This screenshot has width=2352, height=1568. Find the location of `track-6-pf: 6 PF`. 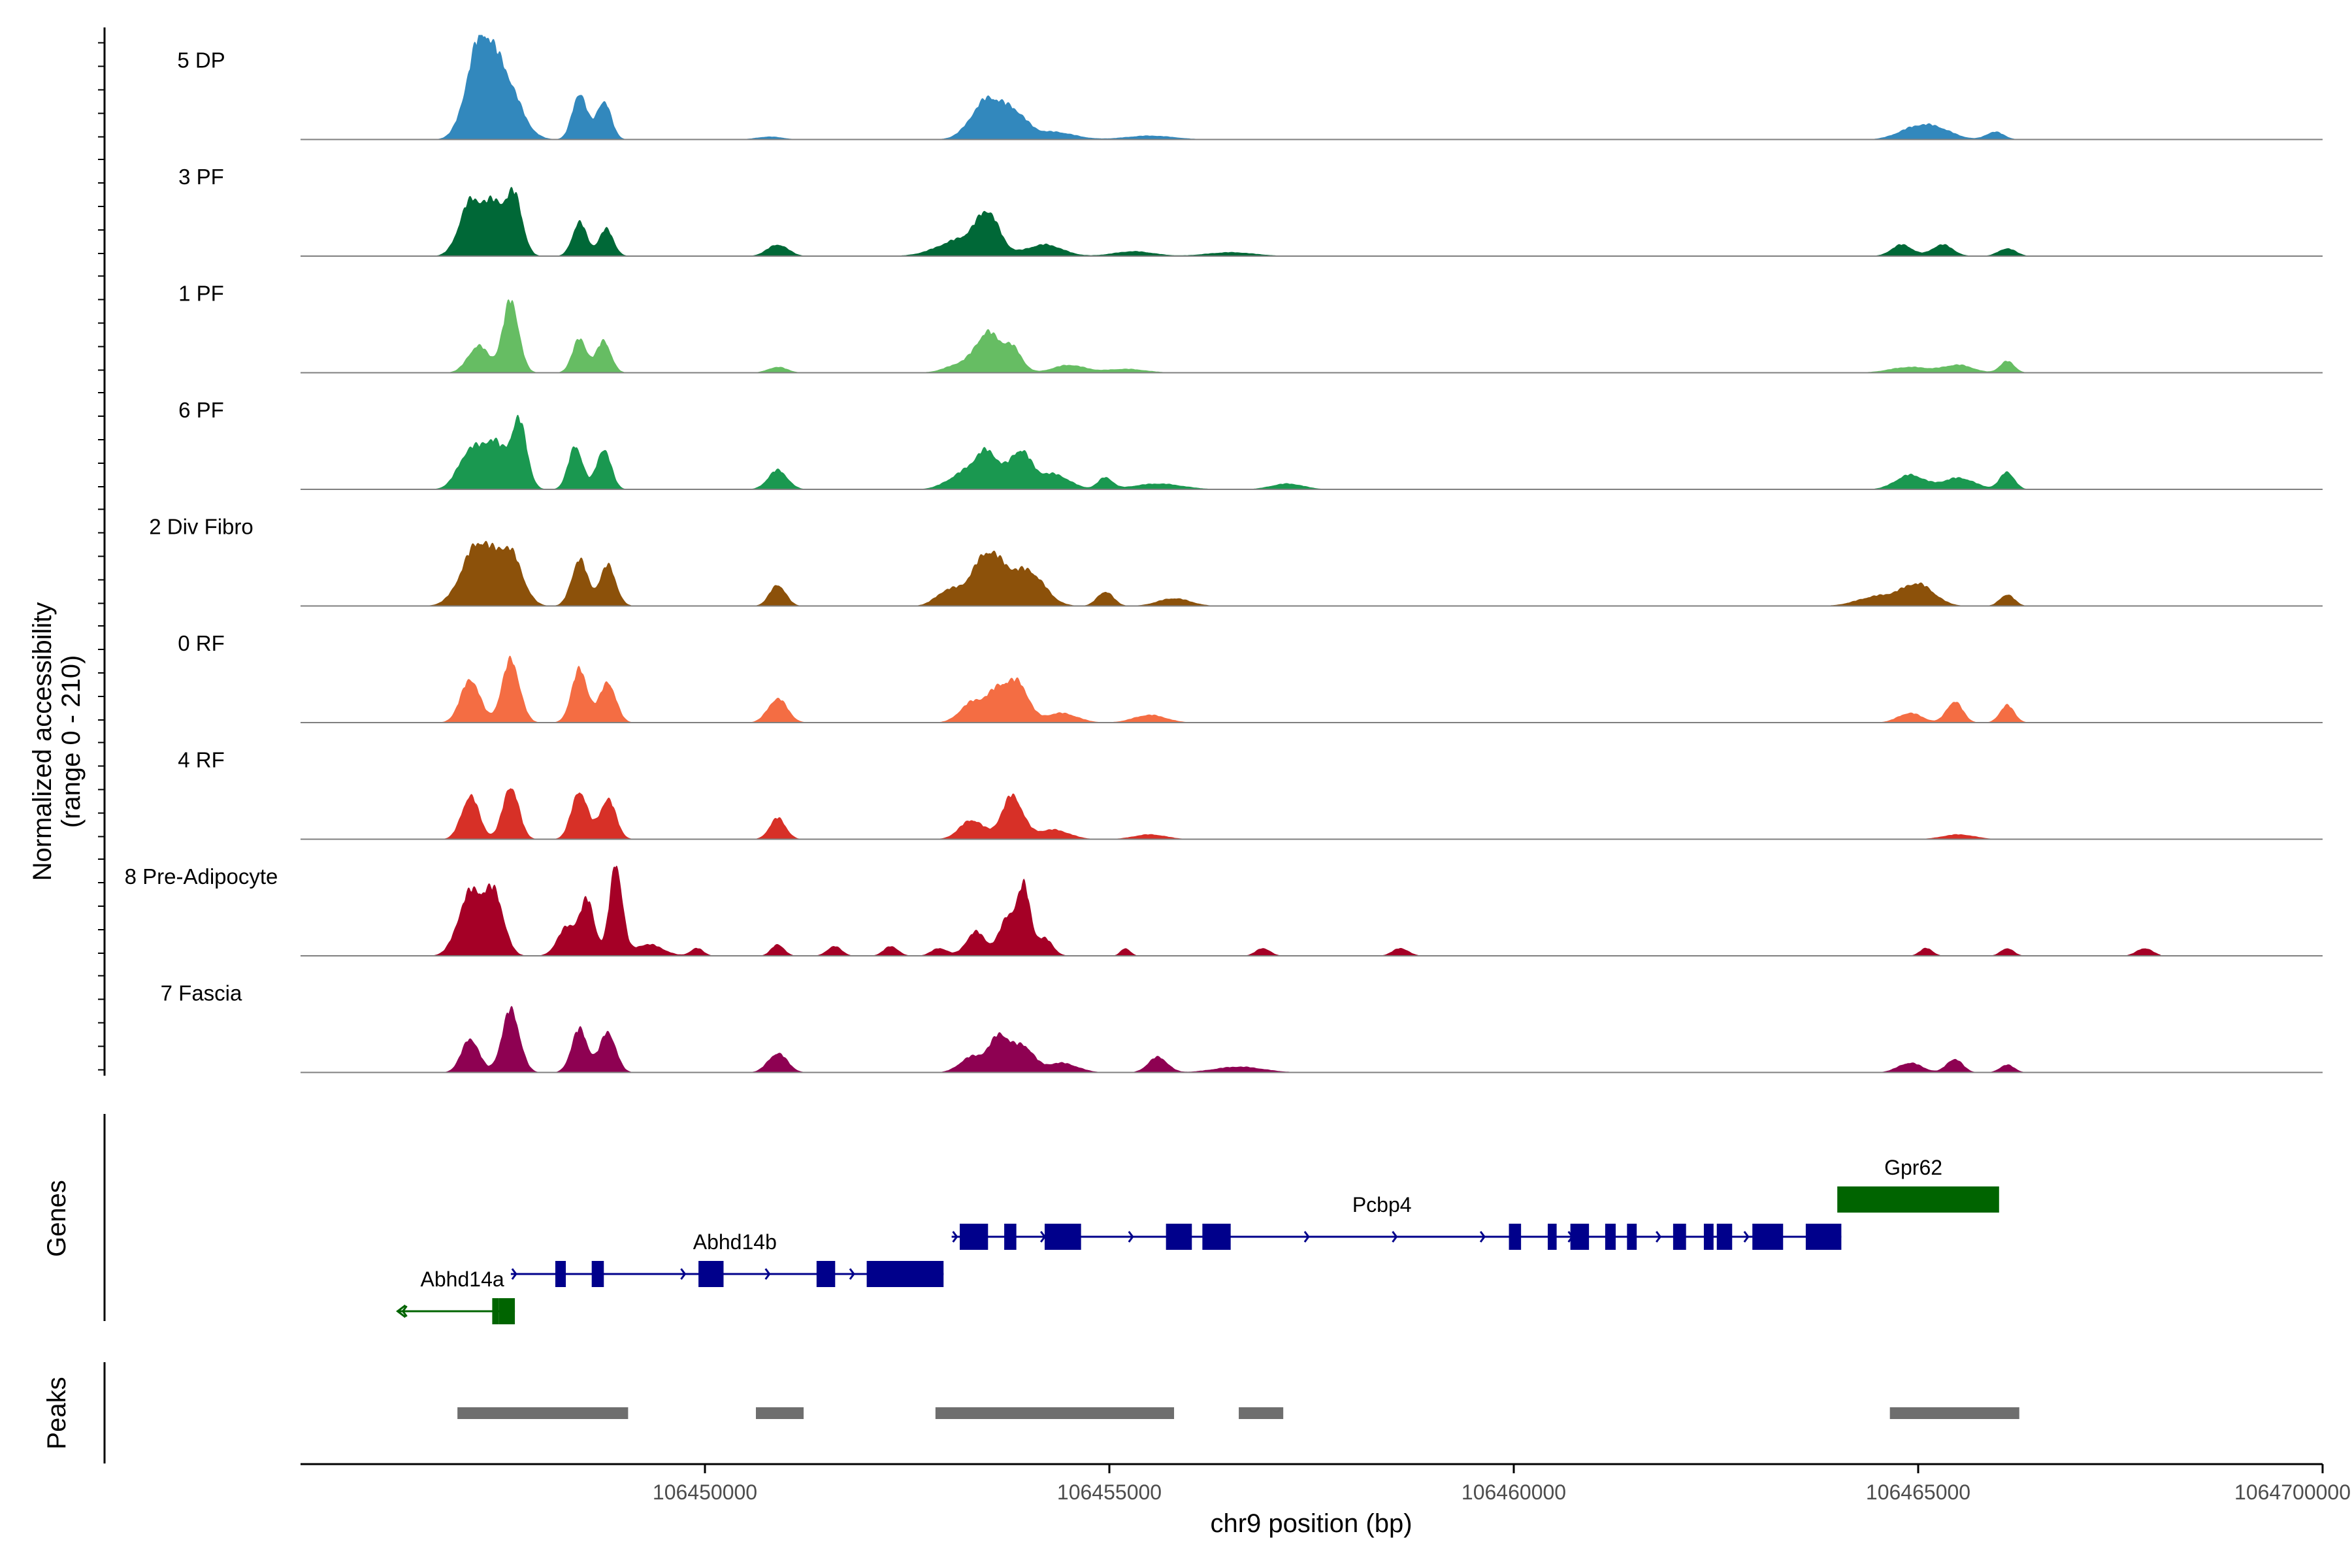

track-6-pf: 6 PF is located at coordinates (1250, 444).